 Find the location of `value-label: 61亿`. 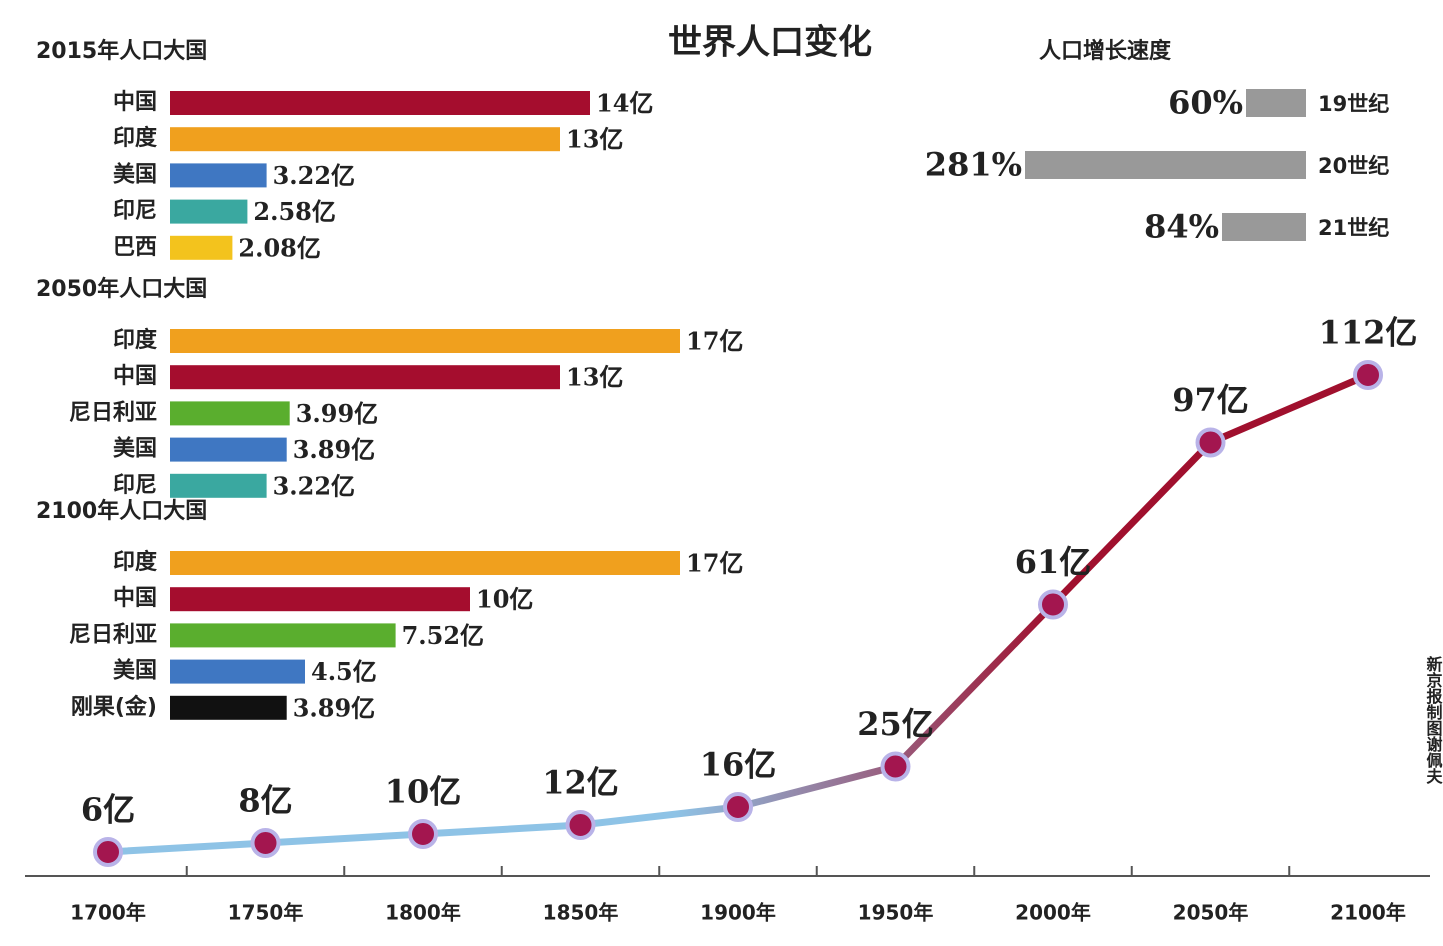

value-label: 61亿 is located at coordinates (1053, 562).